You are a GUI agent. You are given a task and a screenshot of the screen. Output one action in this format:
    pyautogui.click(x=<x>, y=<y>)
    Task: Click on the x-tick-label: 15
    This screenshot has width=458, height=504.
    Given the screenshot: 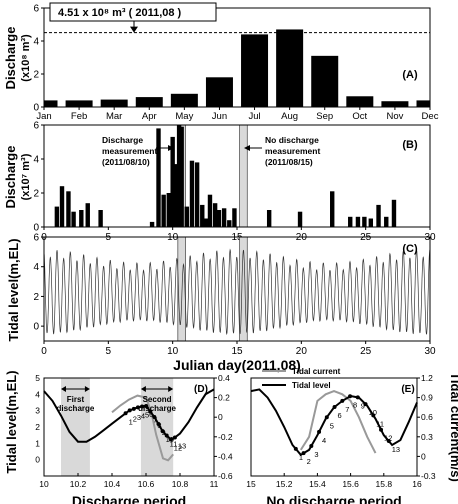 What is the action you would take?
    pyautogui.click(x=251, y=484)
    